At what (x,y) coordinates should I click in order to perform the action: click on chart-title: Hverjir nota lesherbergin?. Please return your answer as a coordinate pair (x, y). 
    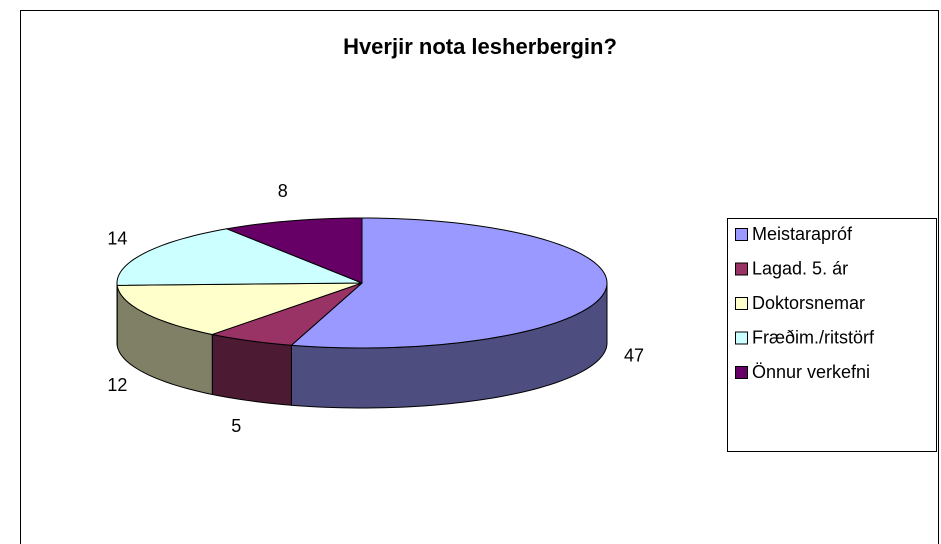
    Looking at the image, I should click on (480, 46).